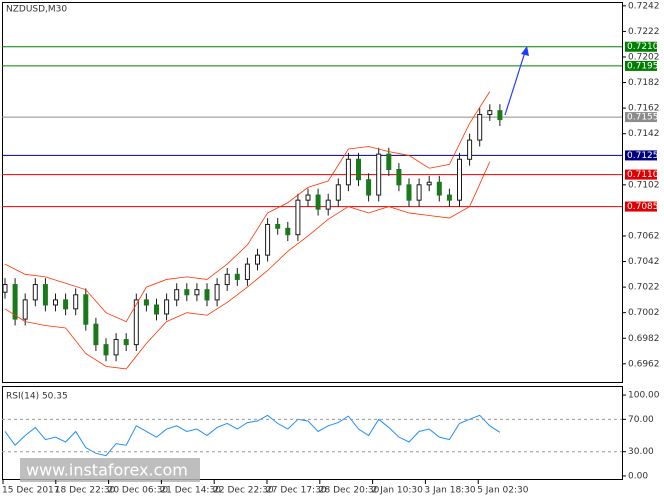 The image size is (664, 502). I want to click on y-tick-label: 0.7042, so click(644, 262).